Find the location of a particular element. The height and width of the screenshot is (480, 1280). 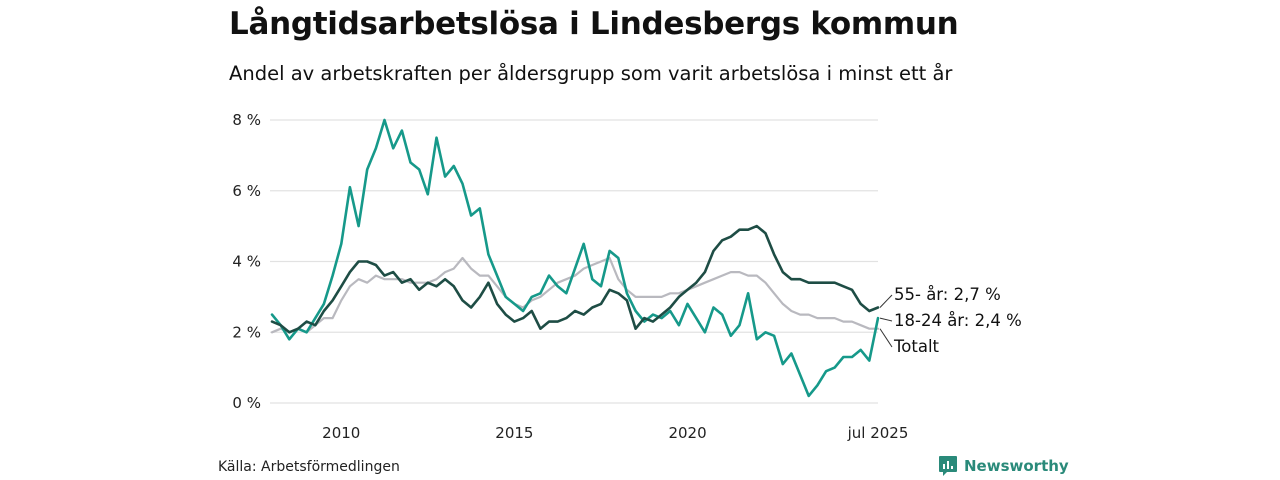

chart-title: Långtidsarbetslösa i Lindesbergs kommun is located at coordinates (594, 24).